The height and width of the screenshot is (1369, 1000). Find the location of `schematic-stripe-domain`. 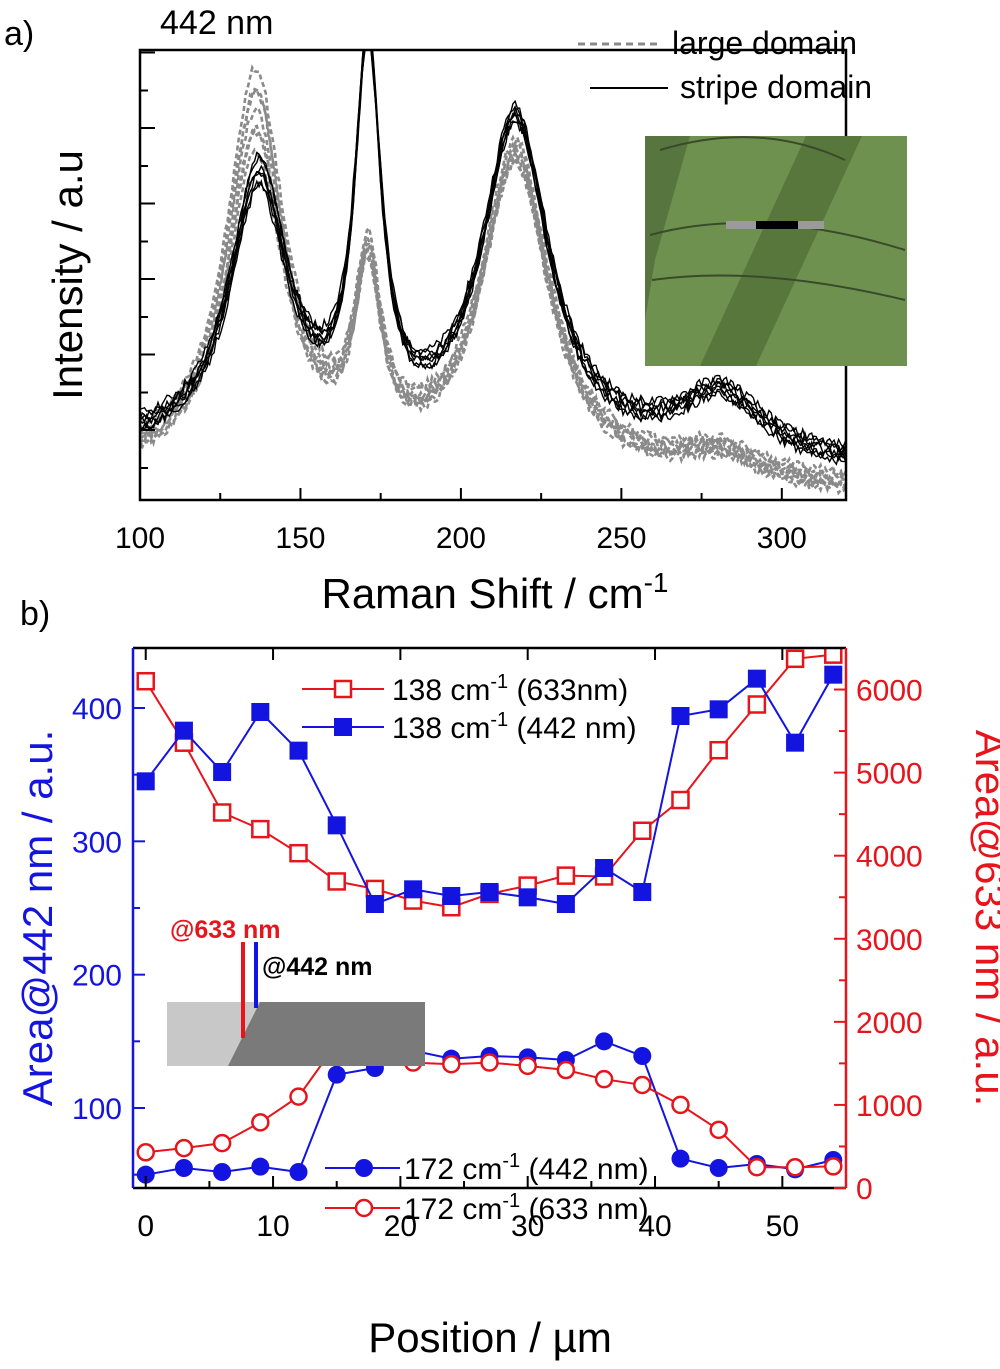

schematic-stripe-domain is located at coordinates (326, 1034).